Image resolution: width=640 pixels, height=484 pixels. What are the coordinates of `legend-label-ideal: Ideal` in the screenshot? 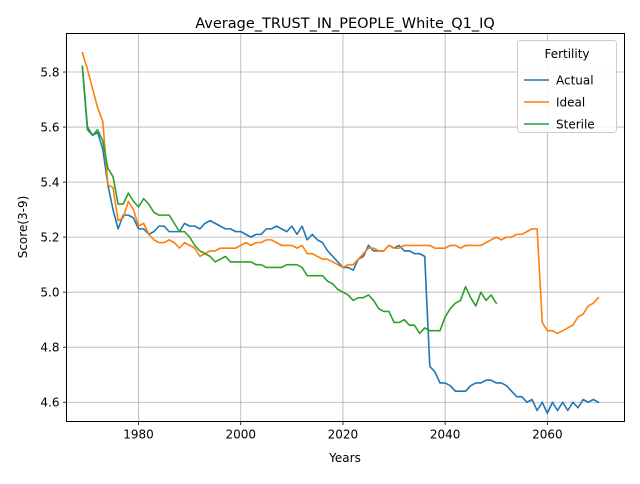 It's located at (570, 102).